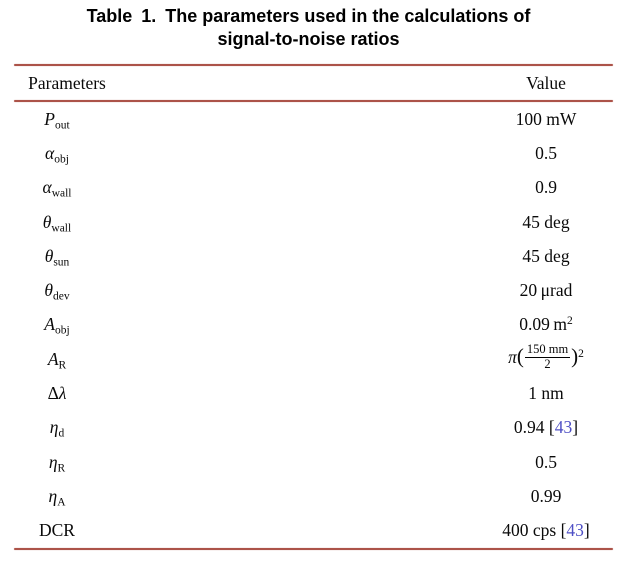  I want to click on value-text: 0.09 m, so click(543, 324).